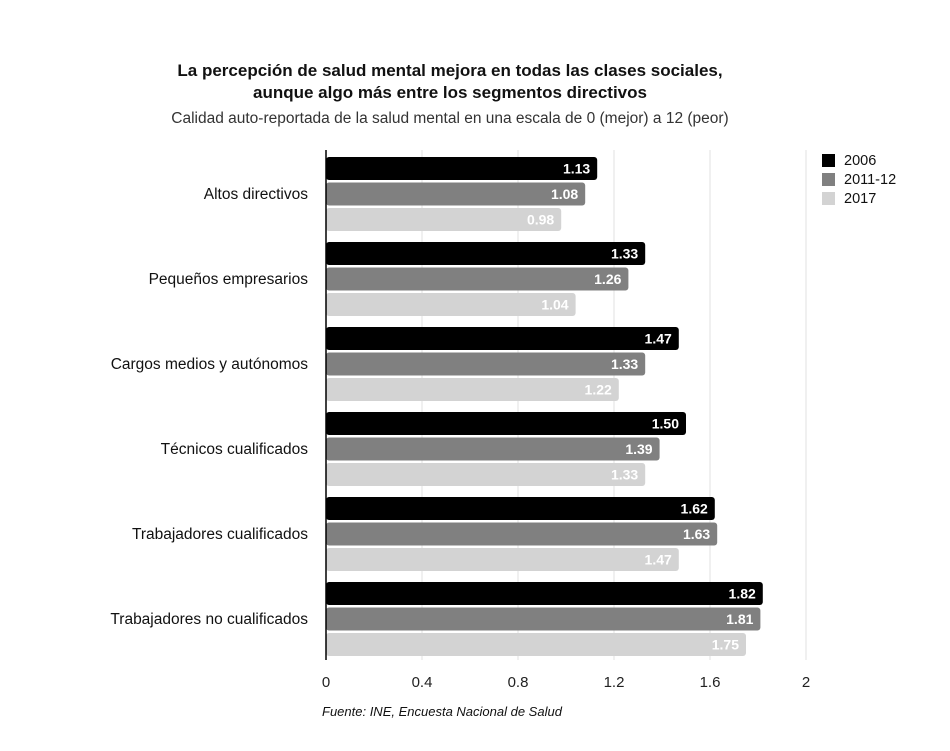  I want to click on bar-value-label: 1.81, so click(739, 619).